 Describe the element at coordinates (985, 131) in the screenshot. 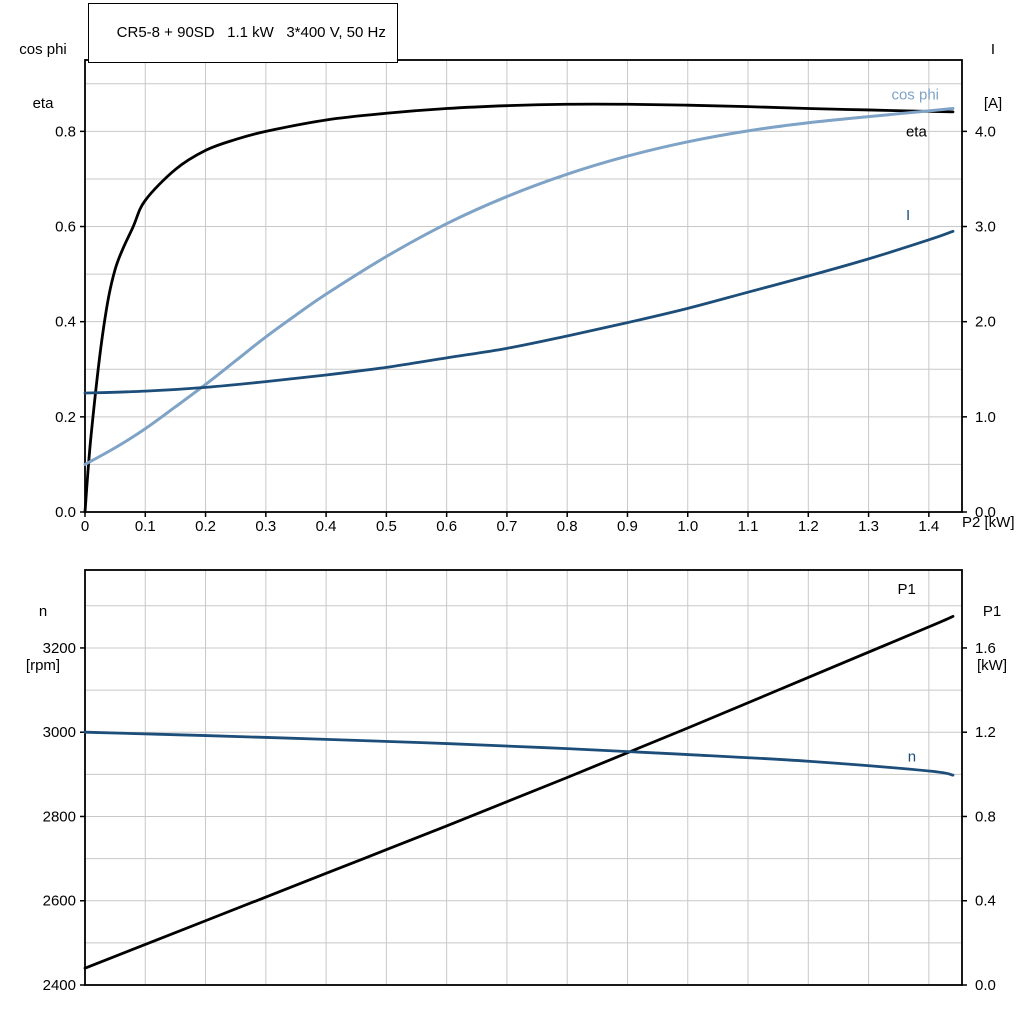

I see `tick-label-right: 4.0` at that location.